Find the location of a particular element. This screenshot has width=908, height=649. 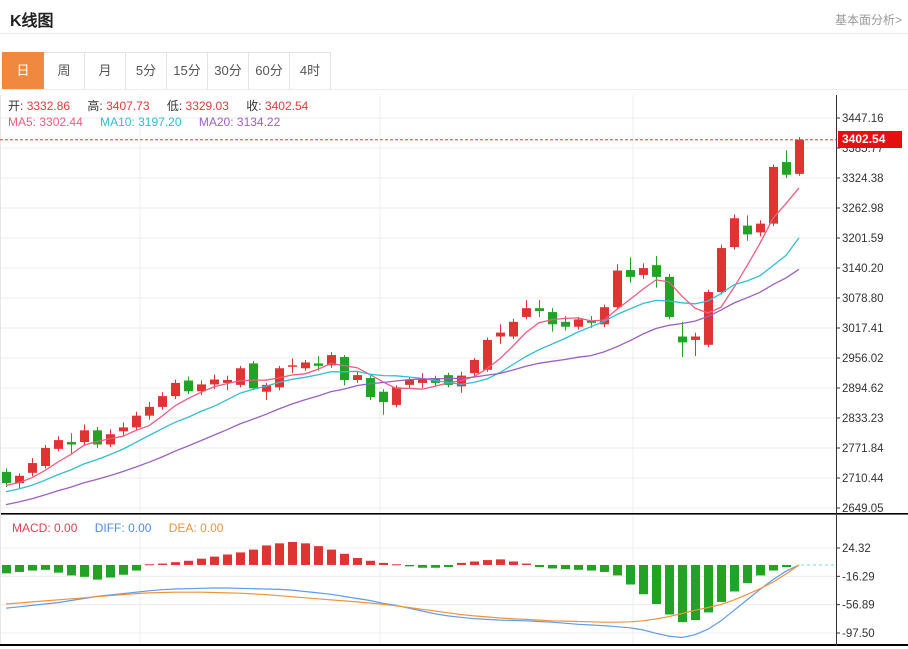

tab-day: 日 is located at coordinates (23, 71).